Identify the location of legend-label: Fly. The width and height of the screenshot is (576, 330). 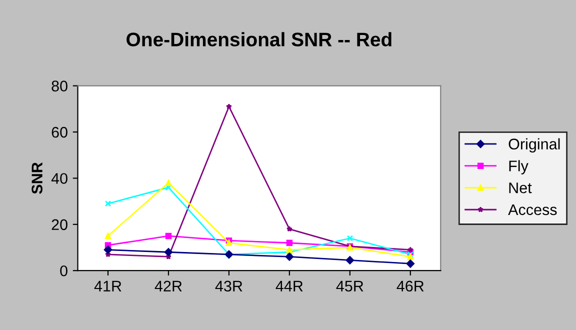
(518, 167).